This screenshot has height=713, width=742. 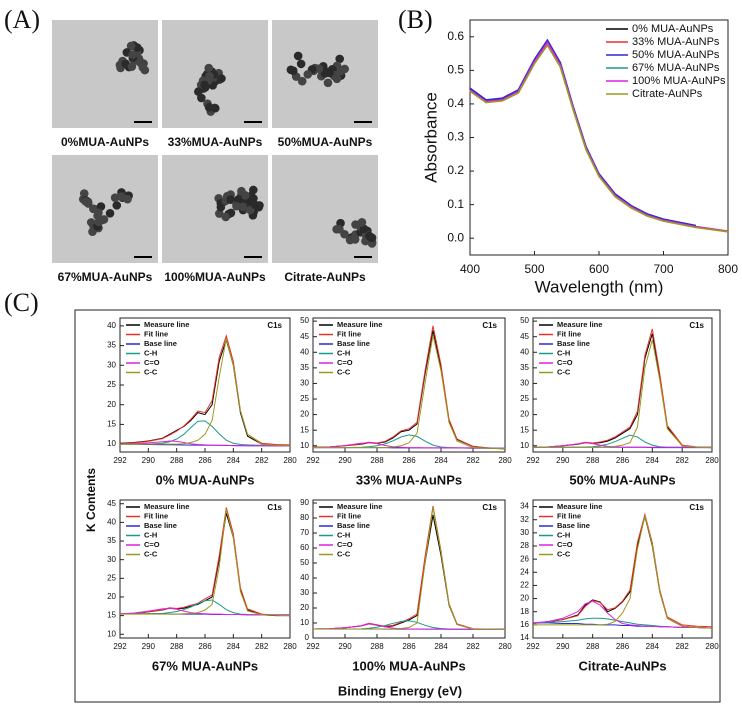 What do you see at coordinates (524, 571) in the screenshot?
I see `y-tick-label: 24` at bounding box center [524, 571].